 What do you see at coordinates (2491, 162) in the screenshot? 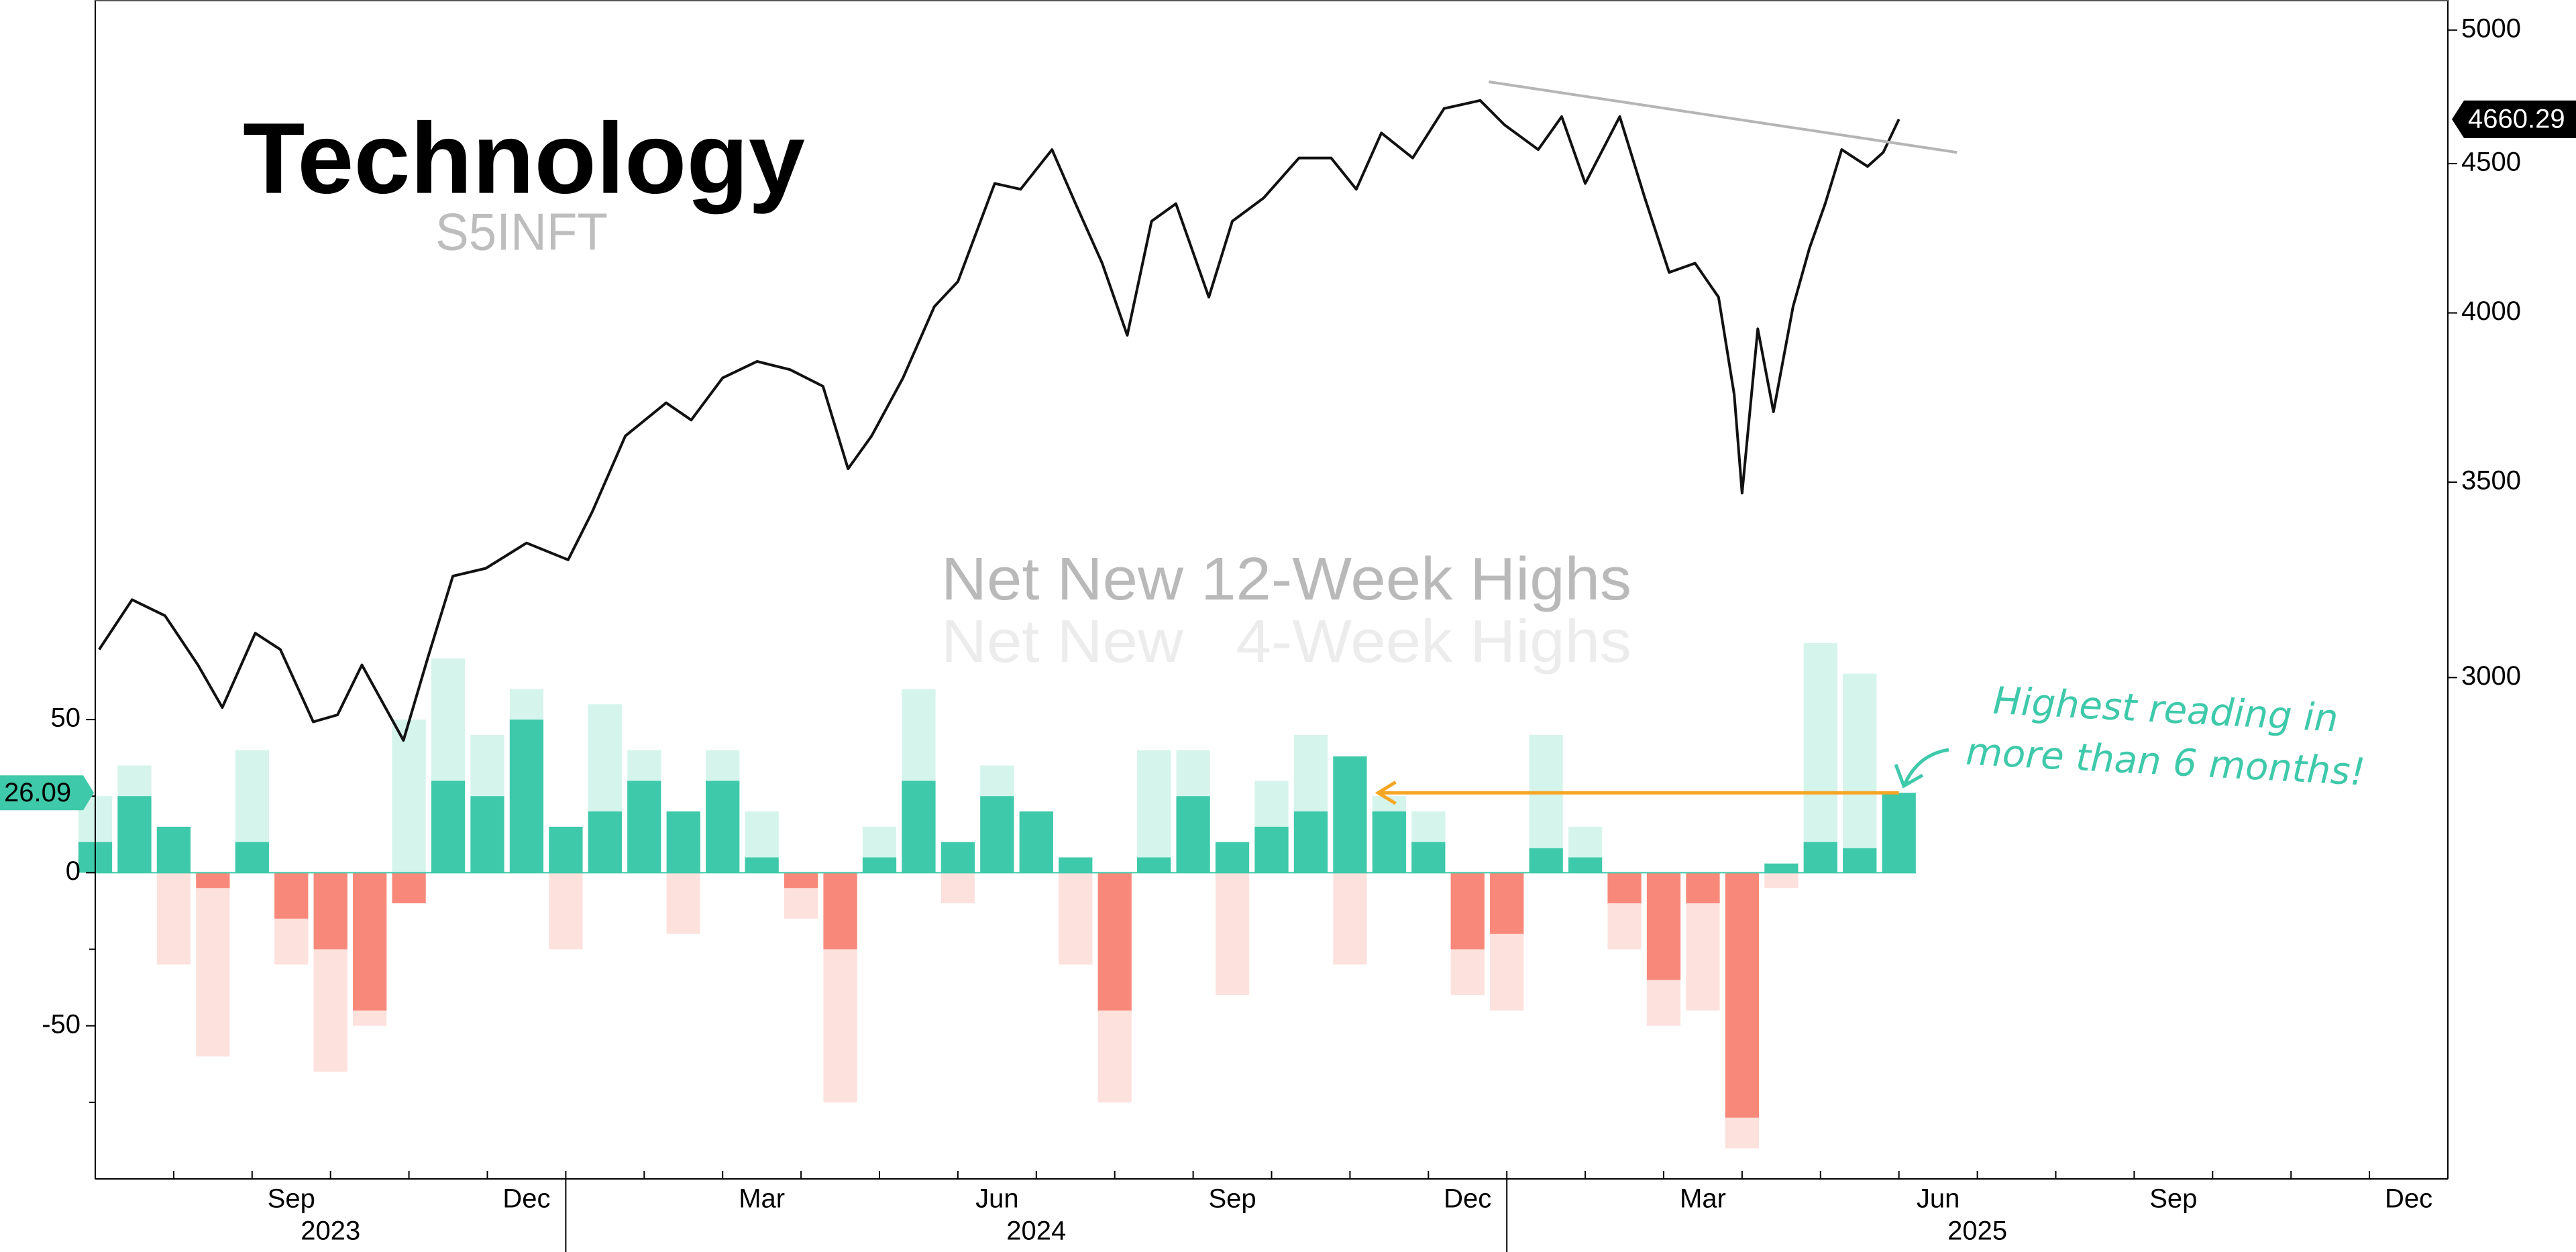
I see `y2-tick-label: 4500` at bounding box center [2491, 162].